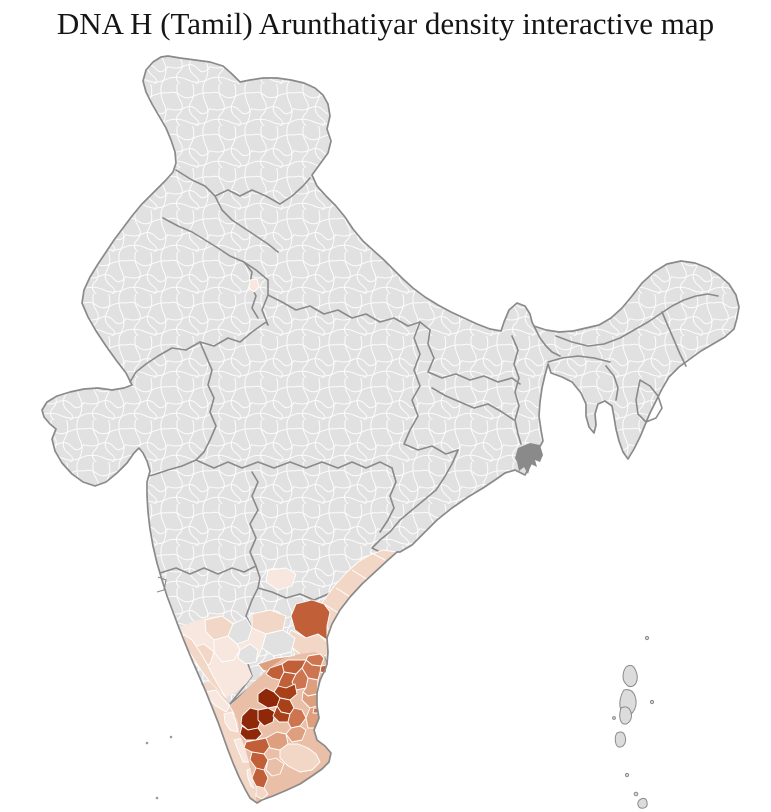  Describe the element at coordinates (254, 285) in the screenshot. I see `district-delhi` at that location.